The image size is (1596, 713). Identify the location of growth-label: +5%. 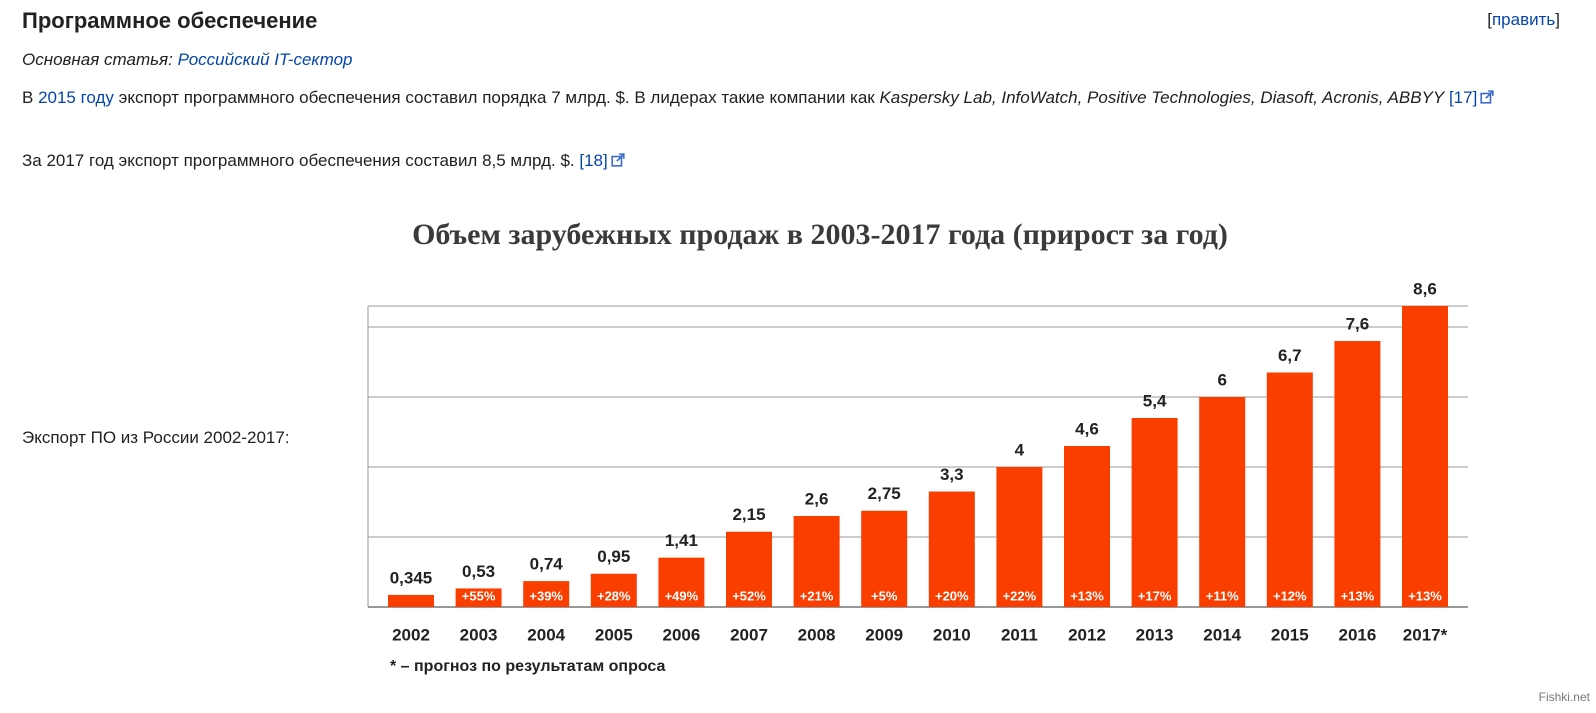
(884, 595).